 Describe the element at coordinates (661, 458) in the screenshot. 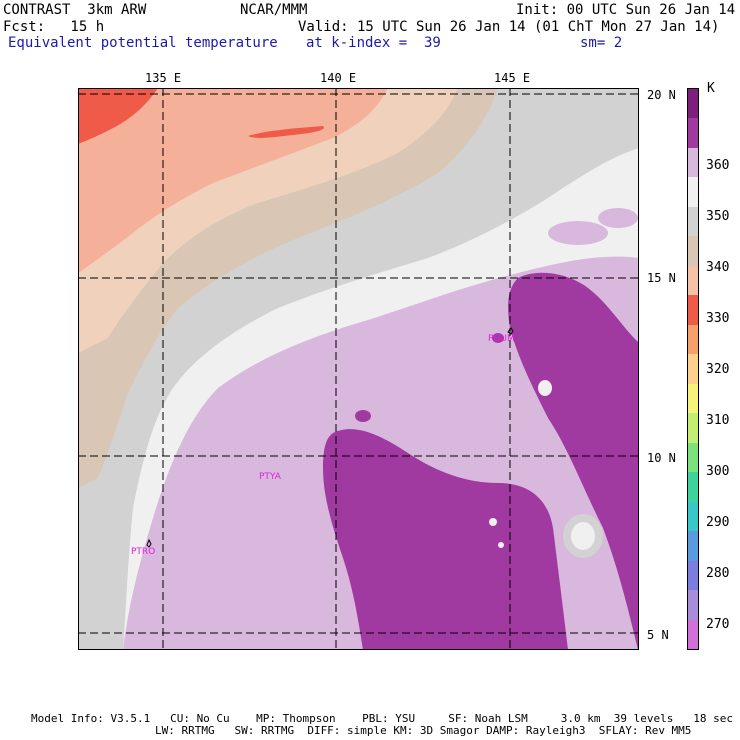

I see `lat-label-10: 10 N` at that location.